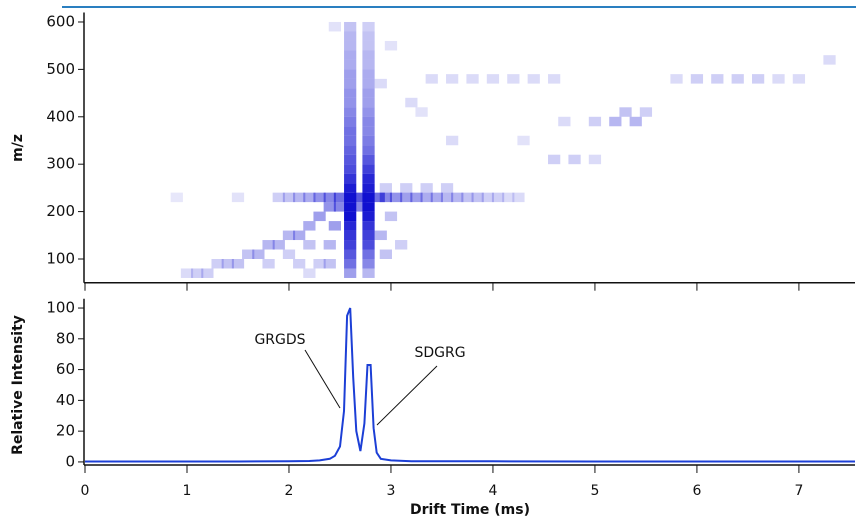 This screenshot has height=520, width=856. Describe the element at coordinates (279, 340) in the screenshot. I see `annotation: GRGDS` at that location.